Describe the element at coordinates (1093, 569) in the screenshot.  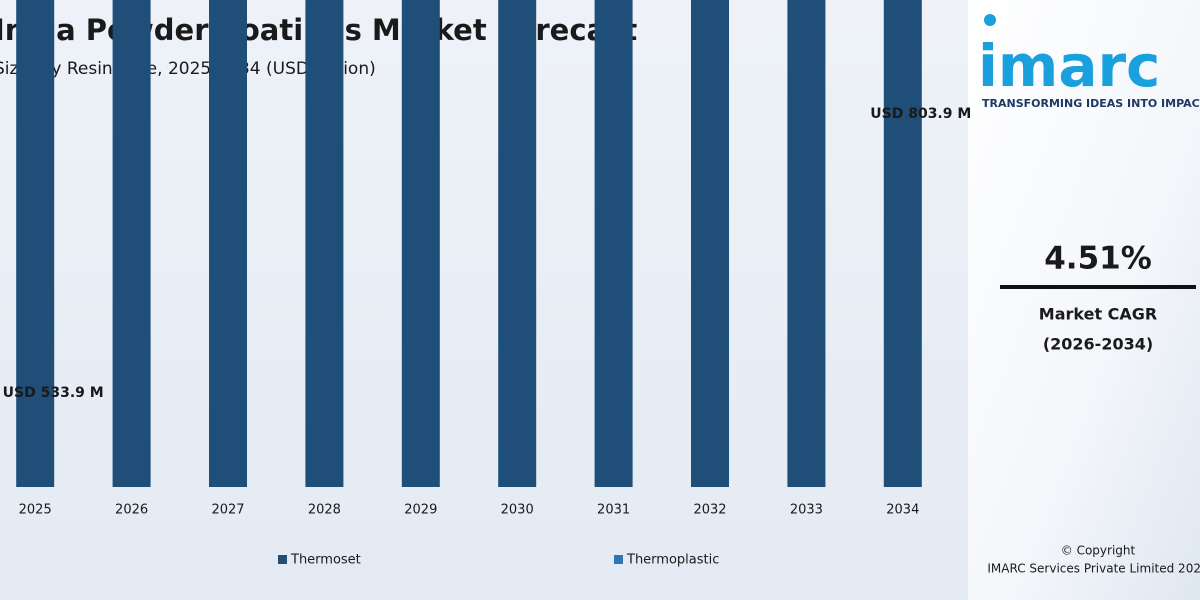
I see `company: IMARC Services Private Limited 2025` at that location.